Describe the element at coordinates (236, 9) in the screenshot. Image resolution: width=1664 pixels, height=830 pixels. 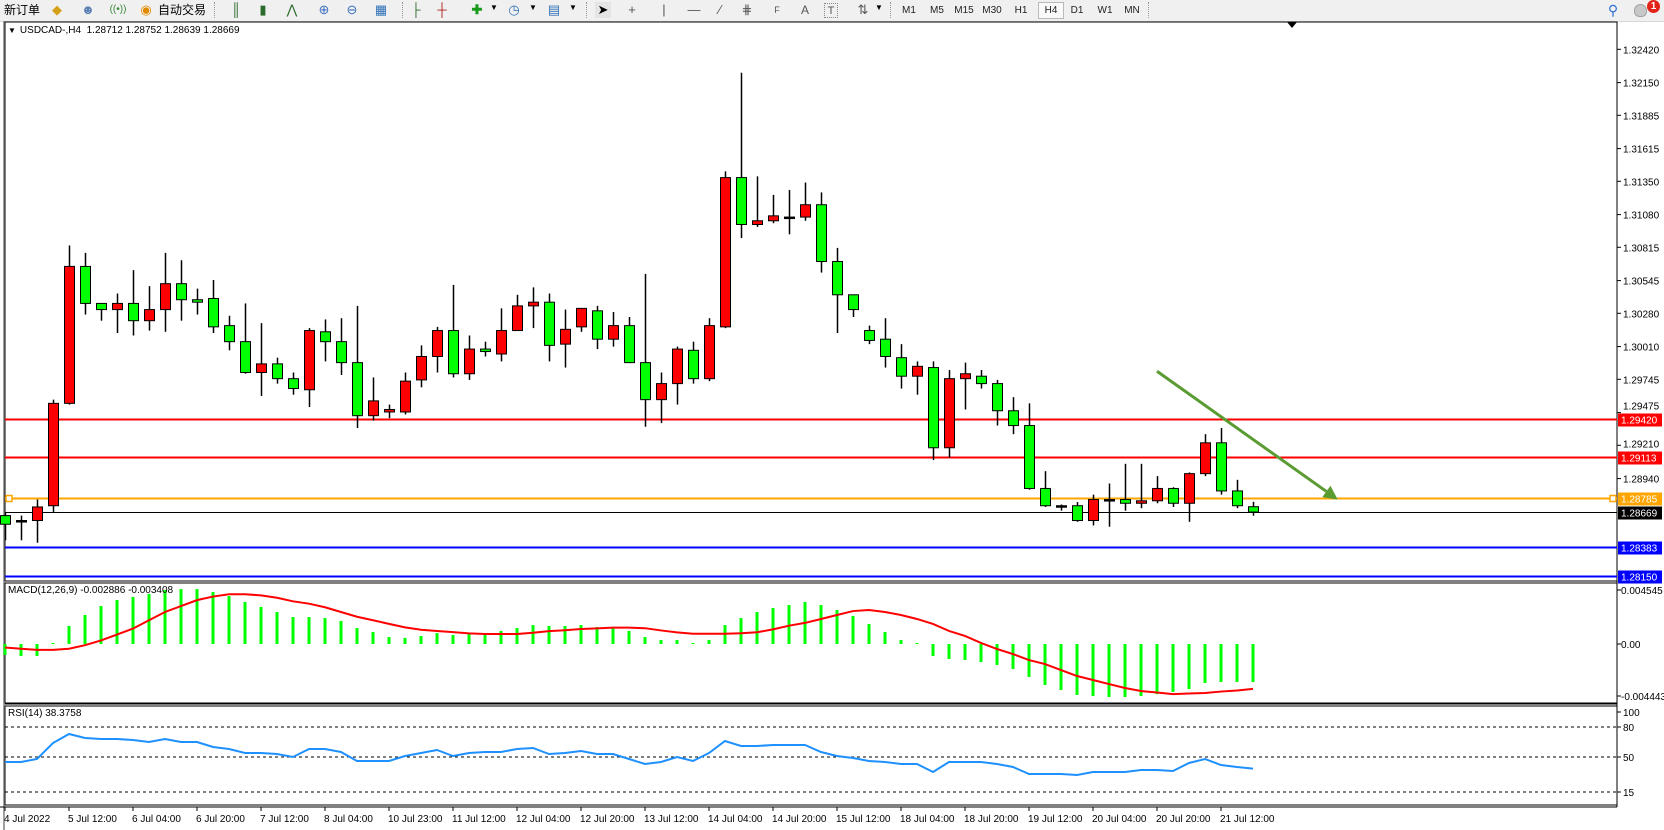
I see `bar-chart-icon: ║` at that location.